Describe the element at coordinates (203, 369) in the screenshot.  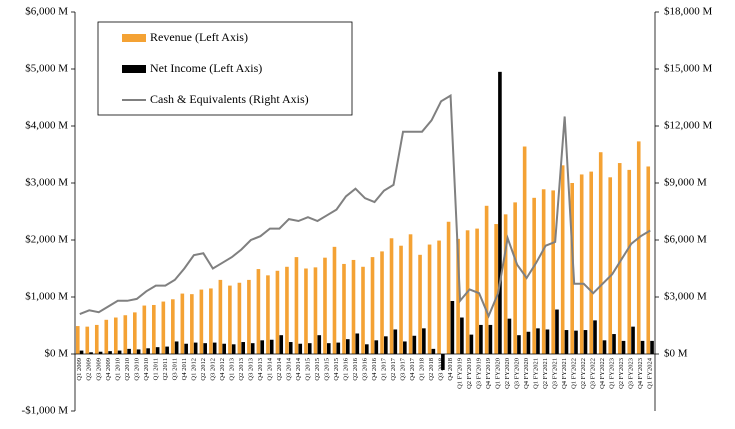
I see `x-tick-label: Q2 2012` at that location.